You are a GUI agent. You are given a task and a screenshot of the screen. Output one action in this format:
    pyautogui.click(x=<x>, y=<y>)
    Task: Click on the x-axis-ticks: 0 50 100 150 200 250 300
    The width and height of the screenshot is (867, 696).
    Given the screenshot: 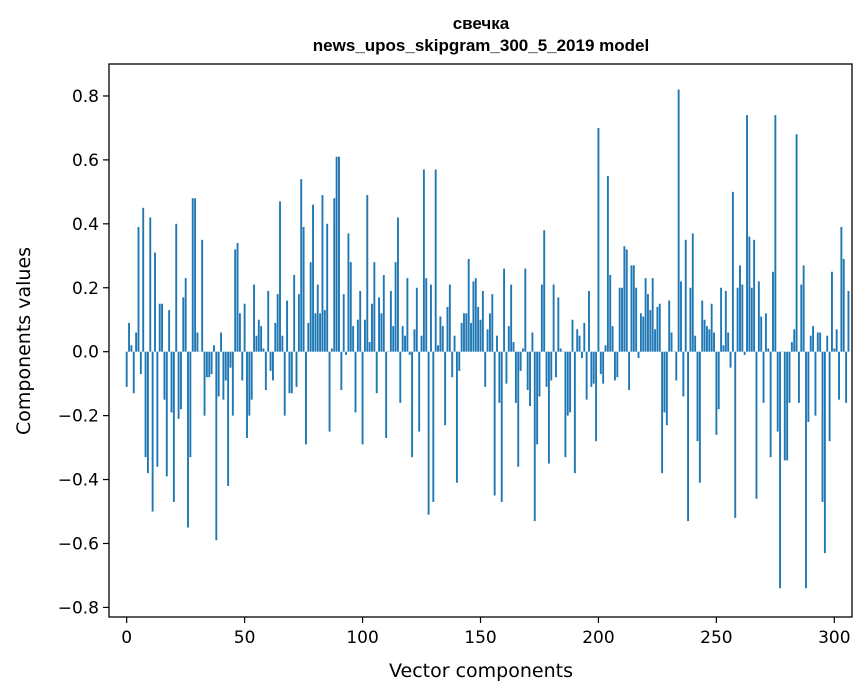 What is the action you would take?
    pyautogui.click(x=486, y=632)
    